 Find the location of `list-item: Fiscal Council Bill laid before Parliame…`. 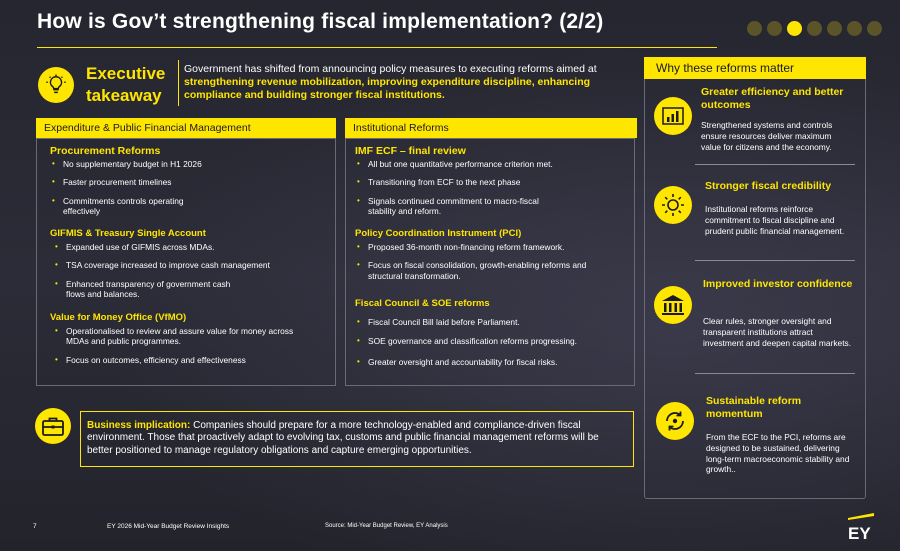

list-item: Fiscal Council Bill laid before Parliame… is located at coordinates (492, 322).